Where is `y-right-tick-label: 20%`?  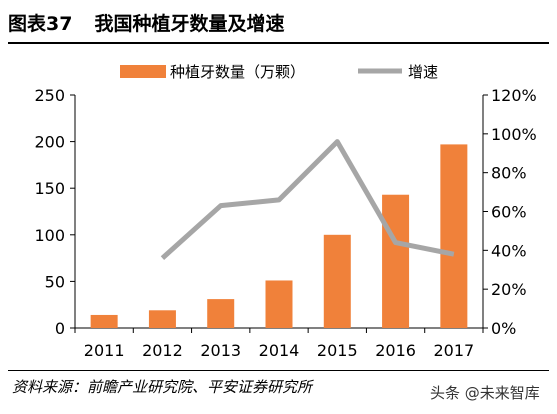 y-right-tick-label: 20% is located at coordinates (509, 289).